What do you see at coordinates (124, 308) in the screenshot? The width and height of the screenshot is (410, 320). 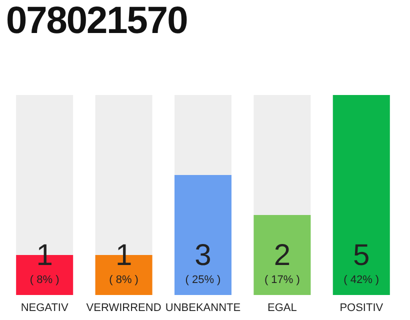 I see `x-tick-label: VERWIRREND` at bounding box center [124, 308].